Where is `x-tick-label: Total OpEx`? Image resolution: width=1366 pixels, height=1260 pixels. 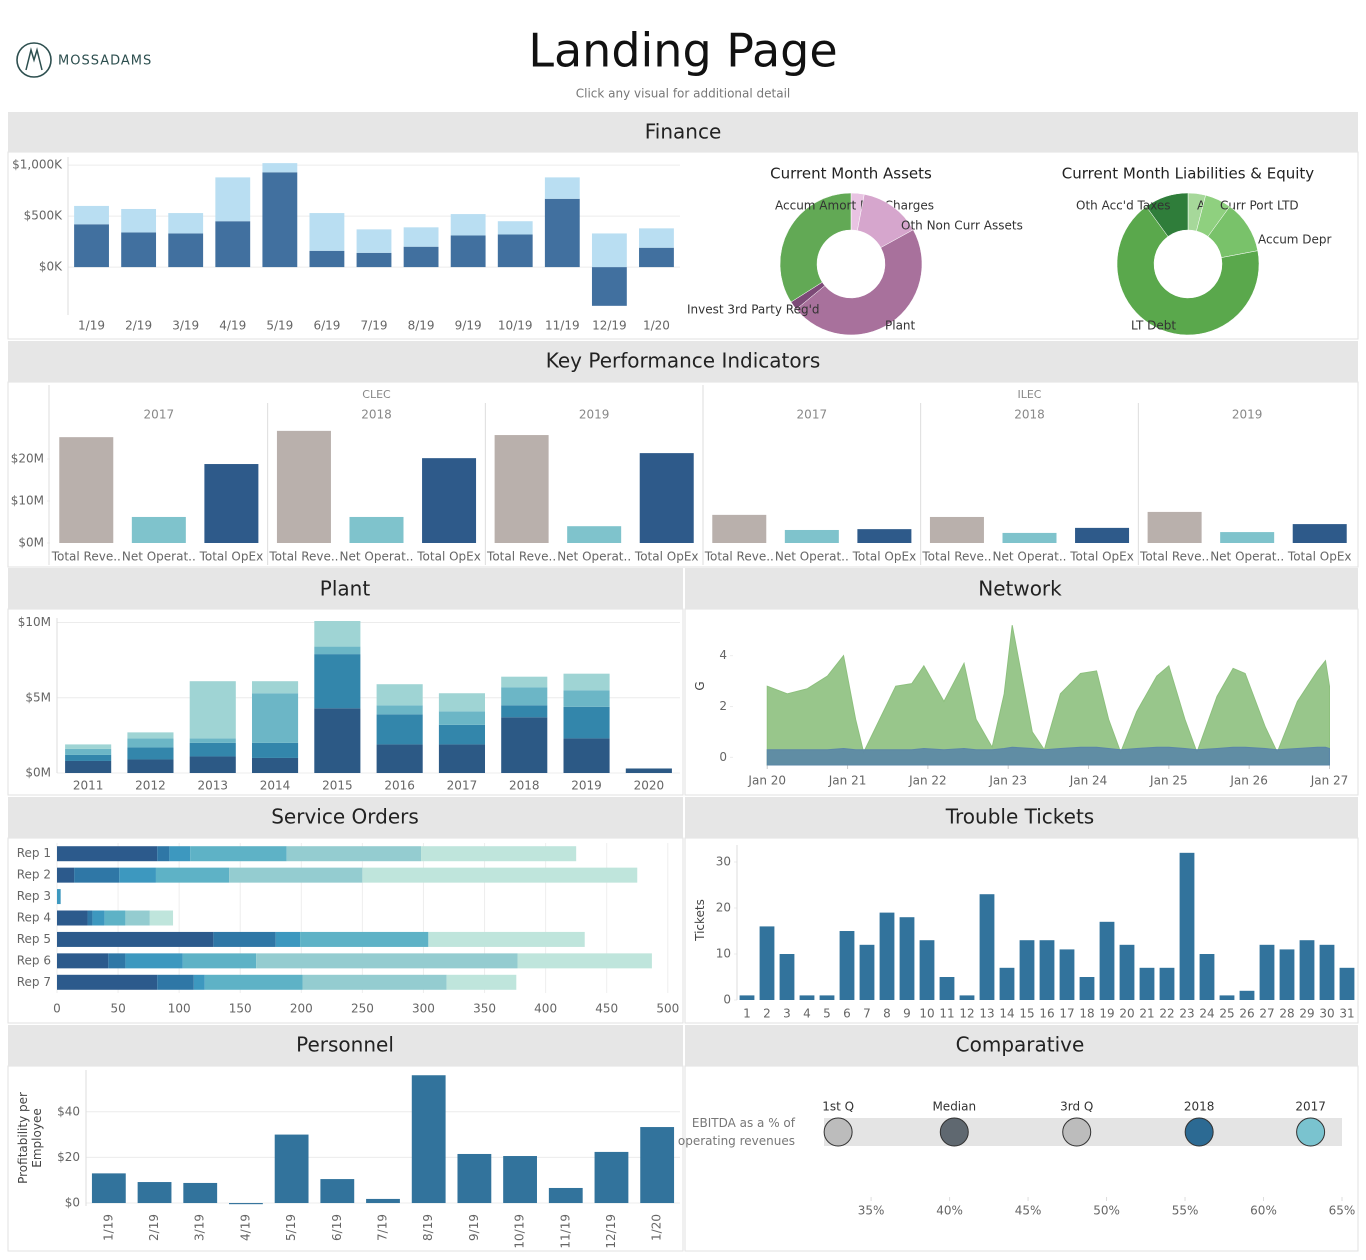
x-tick-label: Total OpEx is located at coordinates (1101, 557).